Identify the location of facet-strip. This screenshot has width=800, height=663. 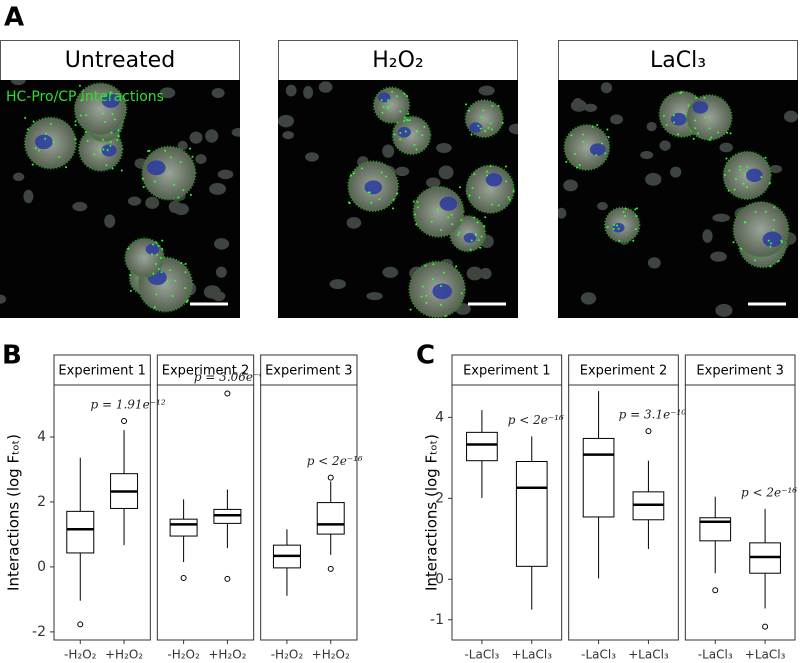
(623, 370).